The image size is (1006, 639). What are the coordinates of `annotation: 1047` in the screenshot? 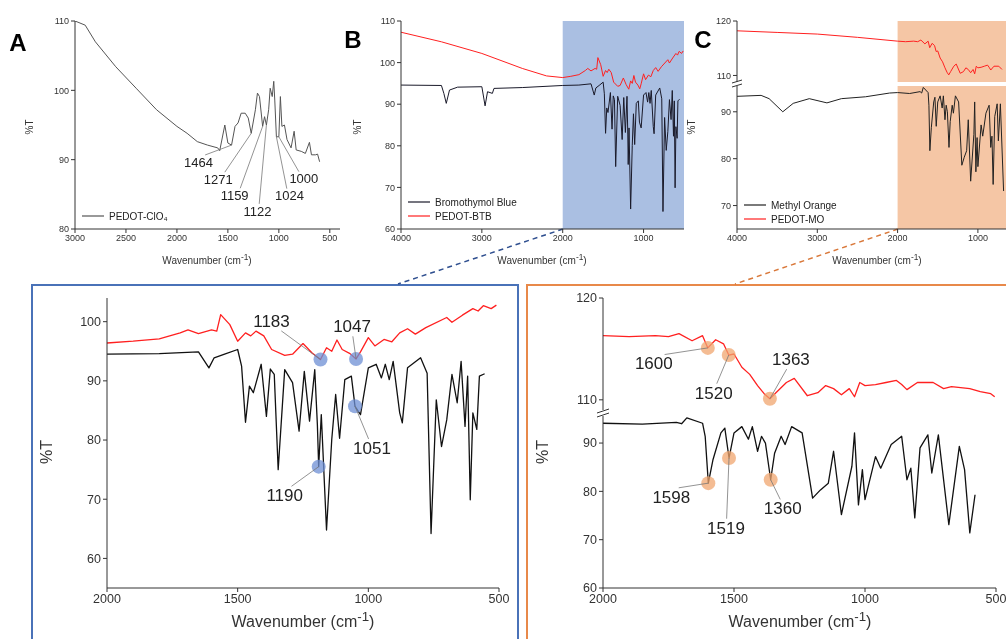 It's located at (352, 327).